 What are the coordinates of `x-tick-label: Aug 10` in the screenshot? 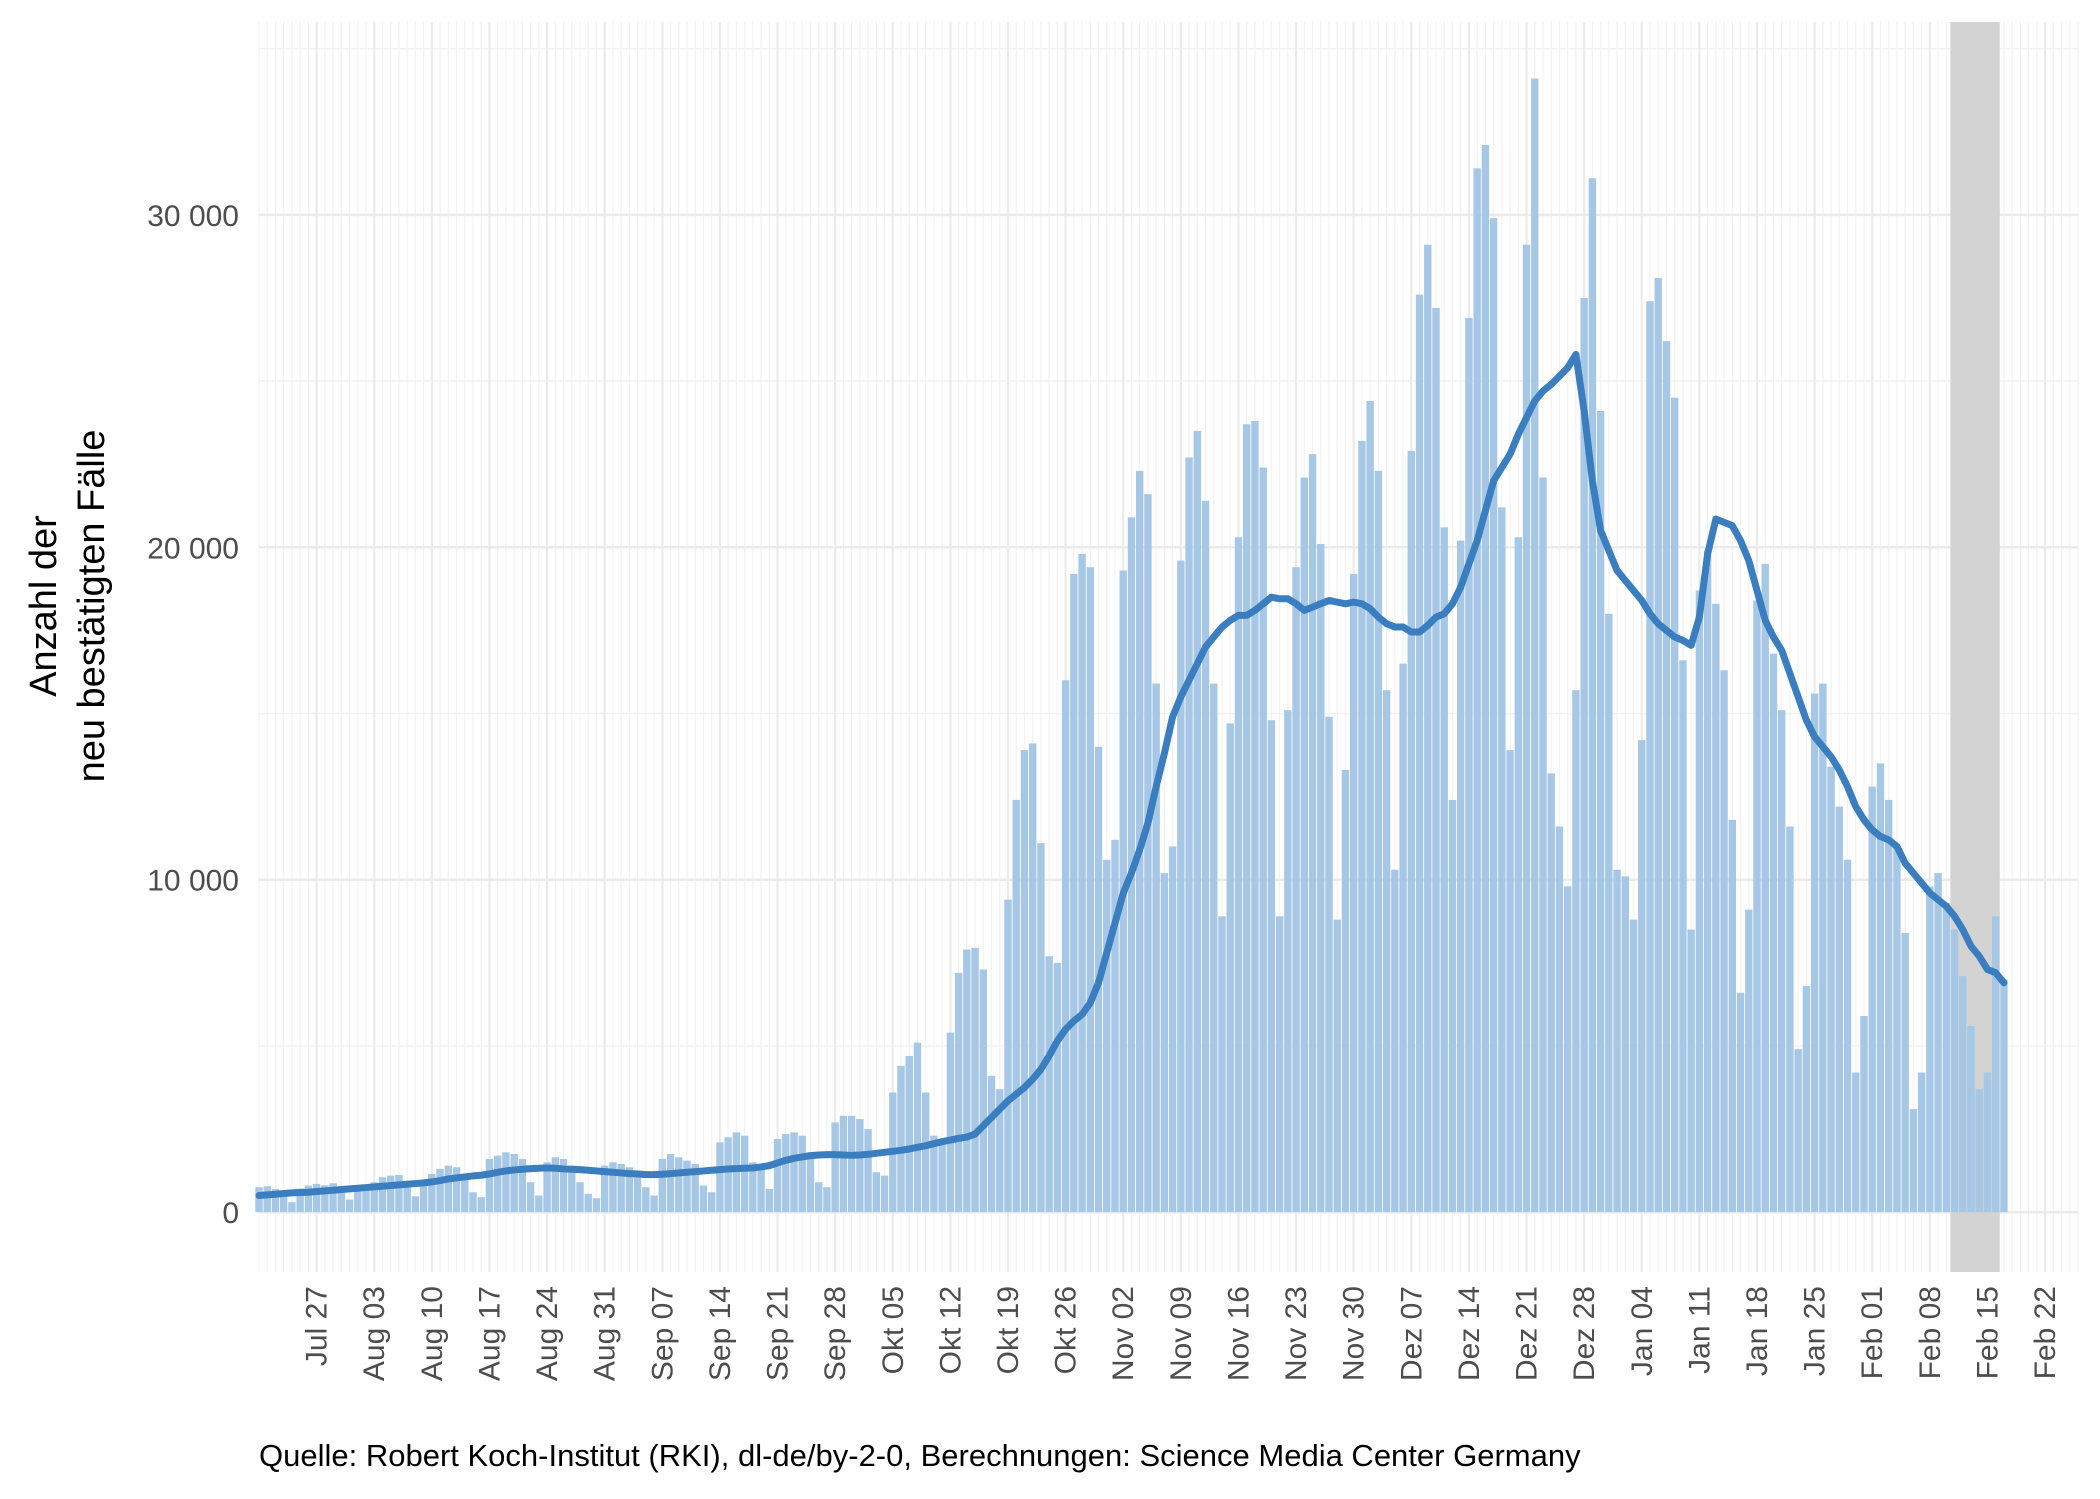 It's located at (432, 1333).